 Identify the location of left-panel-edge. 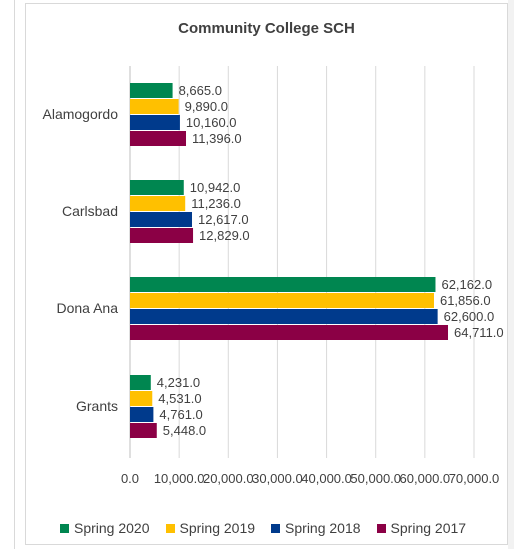
(7, 274).